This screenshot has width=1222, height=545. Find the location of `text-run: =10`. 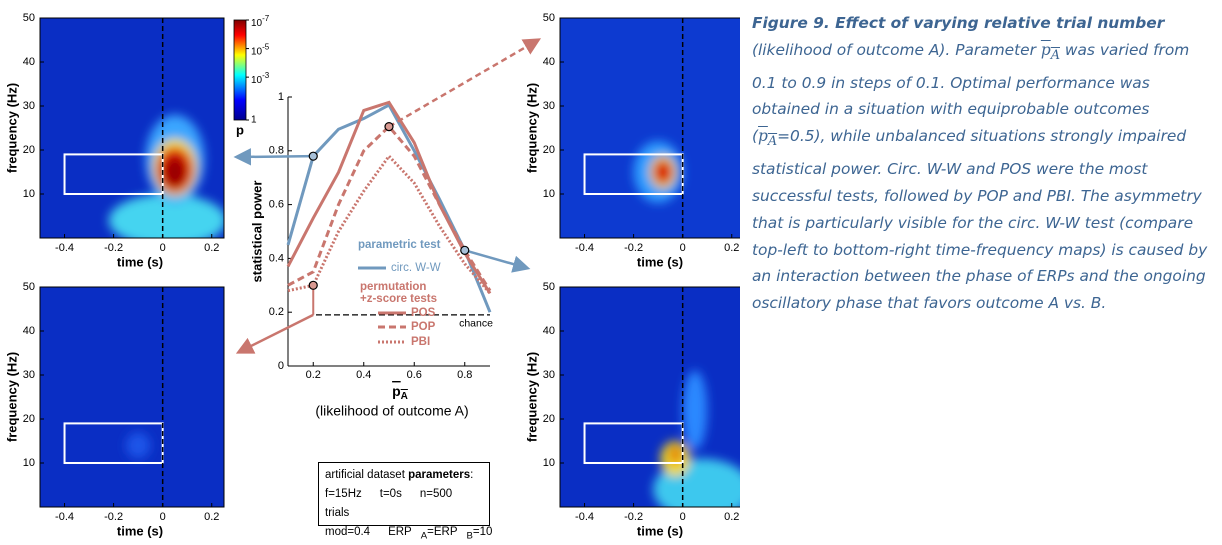

text-run: =10 is located at coordinates (482, 532).